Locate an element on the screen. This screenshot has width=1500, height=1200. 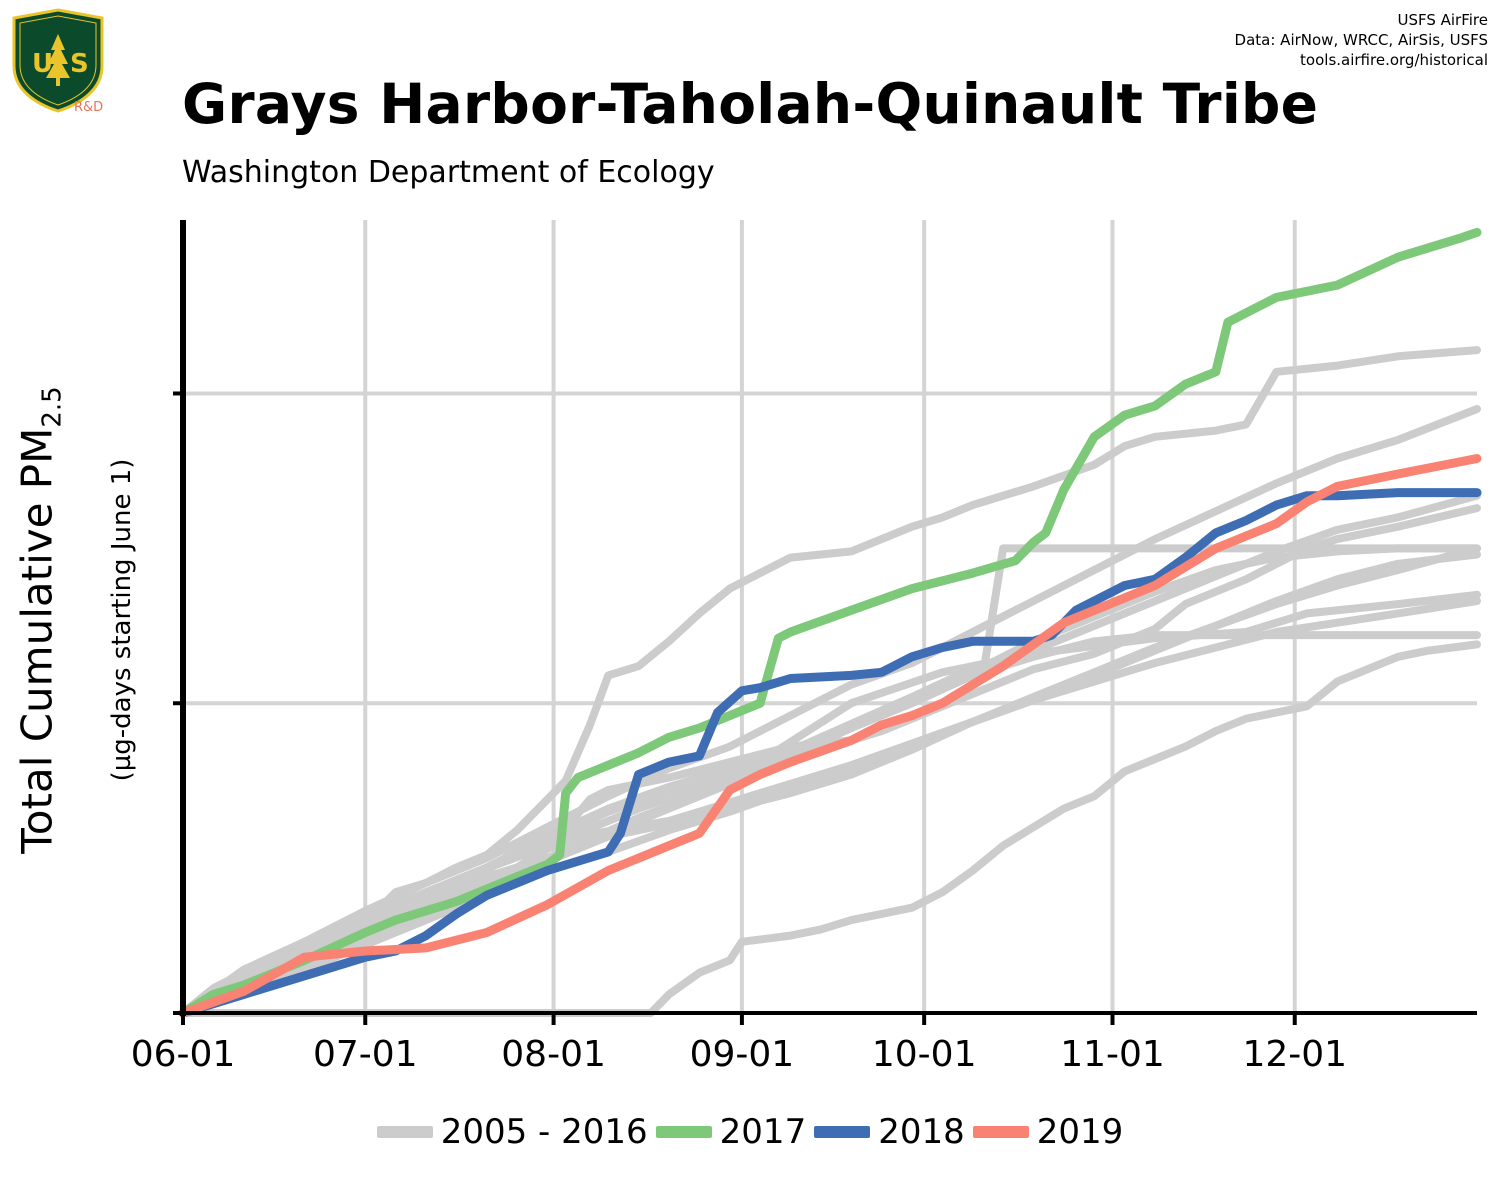
forest-service-logo: U S R&D is located at coordinates (58, 63).